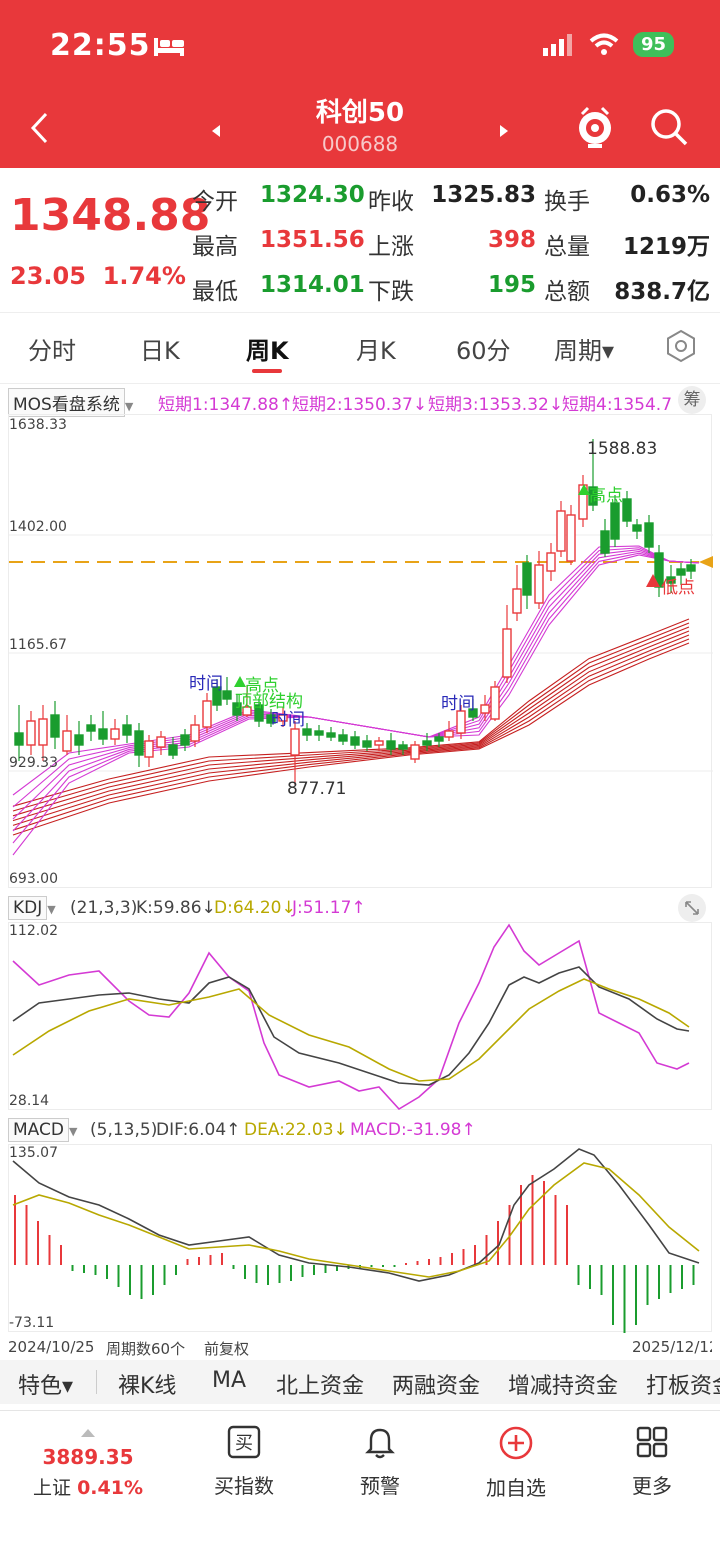  I want to click on kdj-selector: KDJ ▼, so click(32, 908).